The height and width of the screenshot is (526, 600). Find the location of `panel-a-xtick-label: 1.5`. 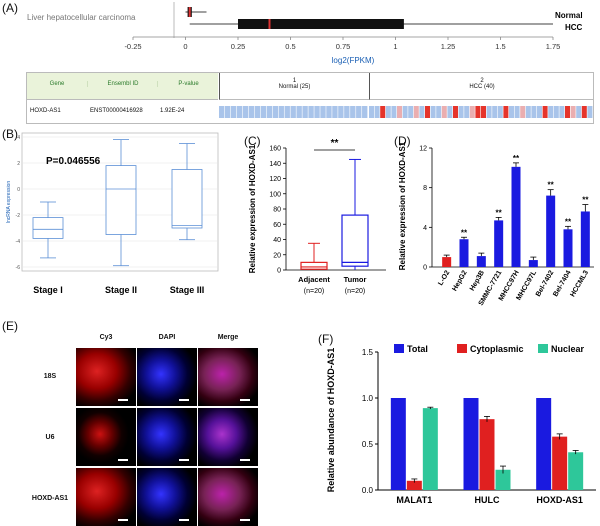

panel-a-xtick-label: 1.5 is located at coordinates (500, 46).